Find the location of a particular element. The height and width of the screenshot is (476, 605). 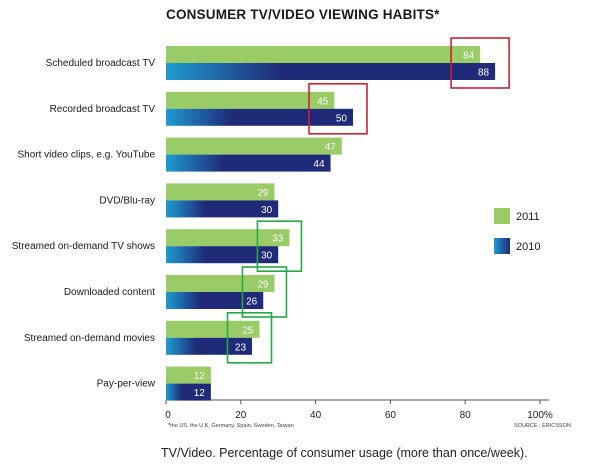

category-label: DVD/Blu-ray is located at coordinates (127, 200).